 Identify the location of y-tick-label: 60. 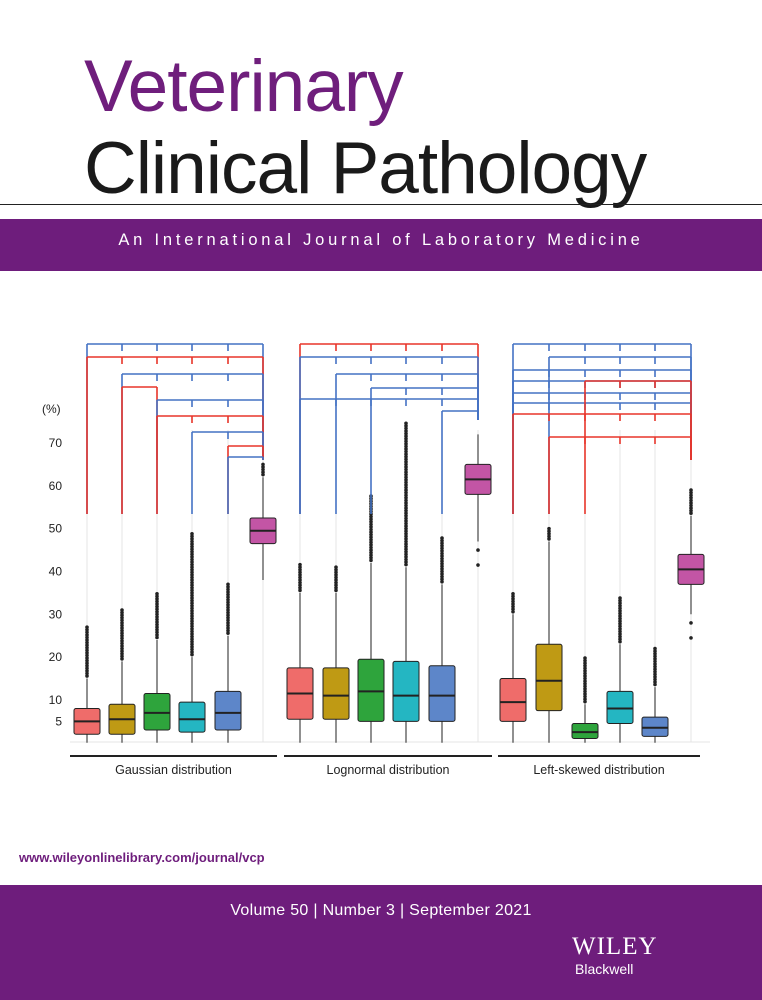
(56, 486).